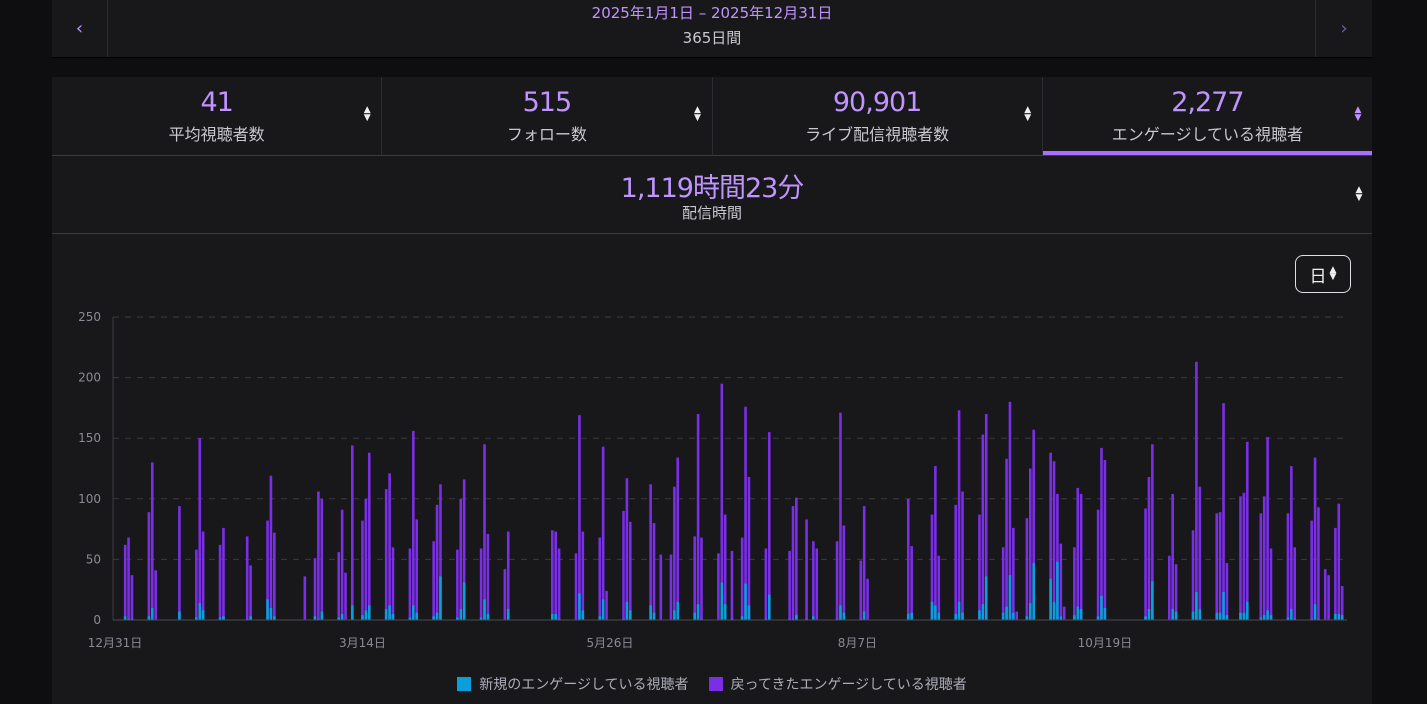 This screenshot has height=704, width=1427. Describe the element at coordinates (1207, 134) in the screenshot. I see `metric-label: エンゲージしている視聴者` at that location.